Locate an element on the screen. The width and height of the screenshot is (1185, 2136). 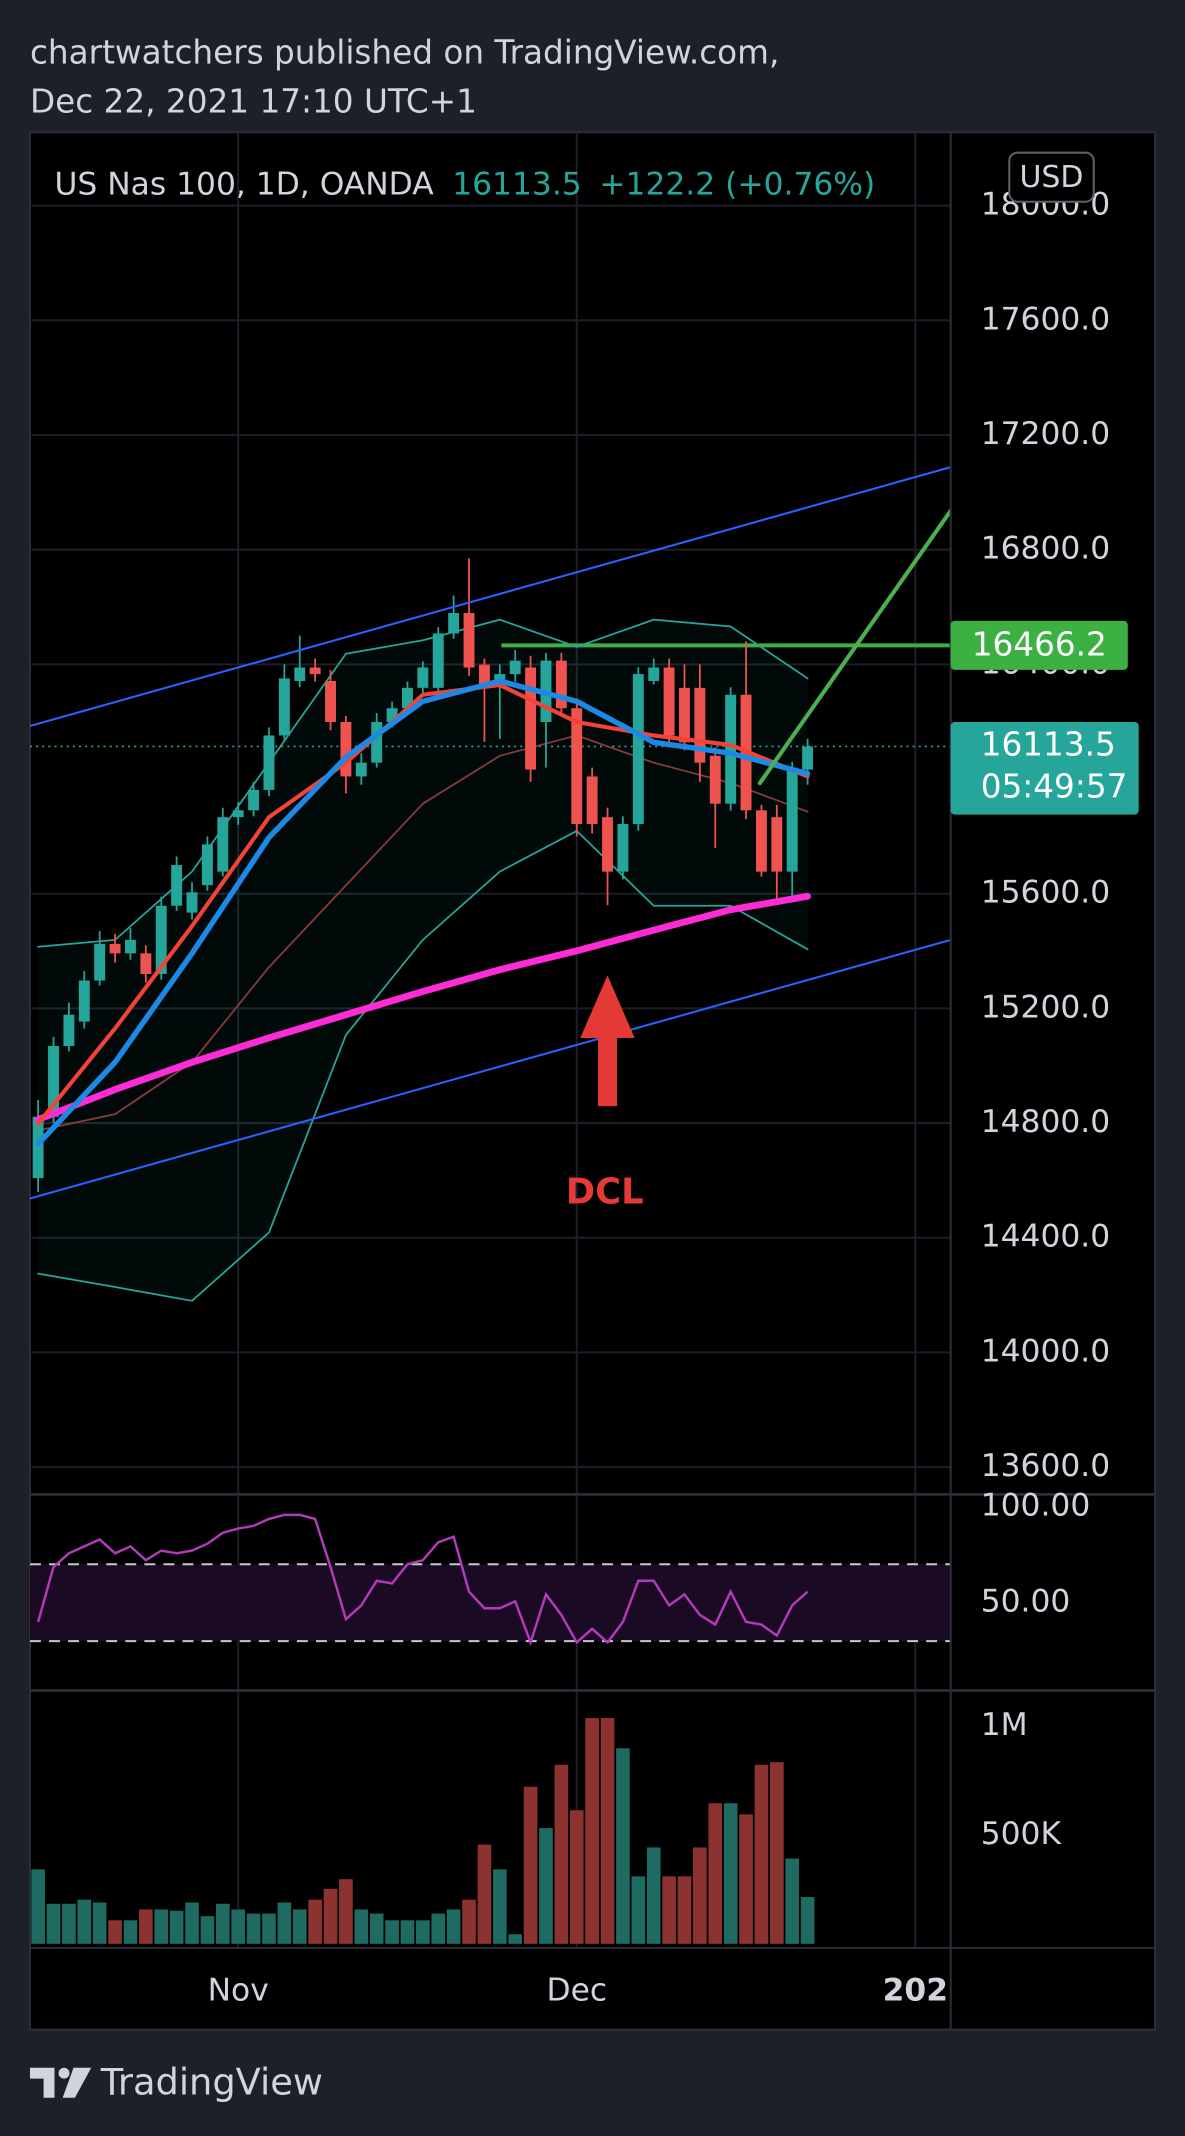
y-tick-label: 17200.0 is located at coordinates (1045, 434).